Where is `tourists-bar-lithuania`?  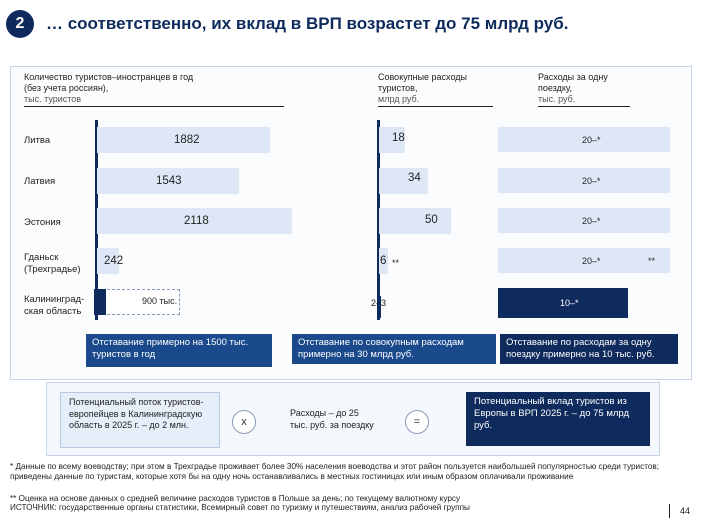 tourists-bar-lithuania is located at coordinates (183, 140).